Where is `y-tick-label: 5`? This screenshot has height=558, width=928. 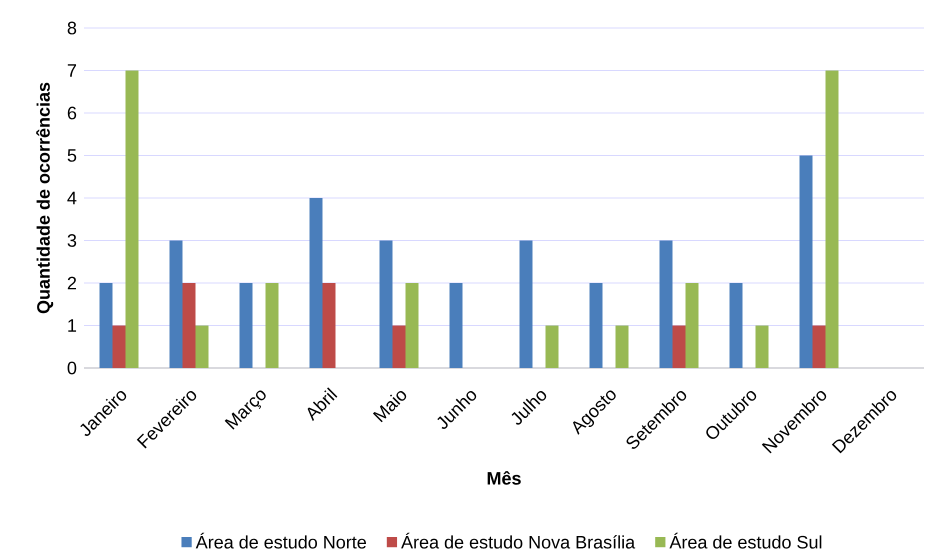
y-tick-label: 5 is located at coordinates (72, 155).